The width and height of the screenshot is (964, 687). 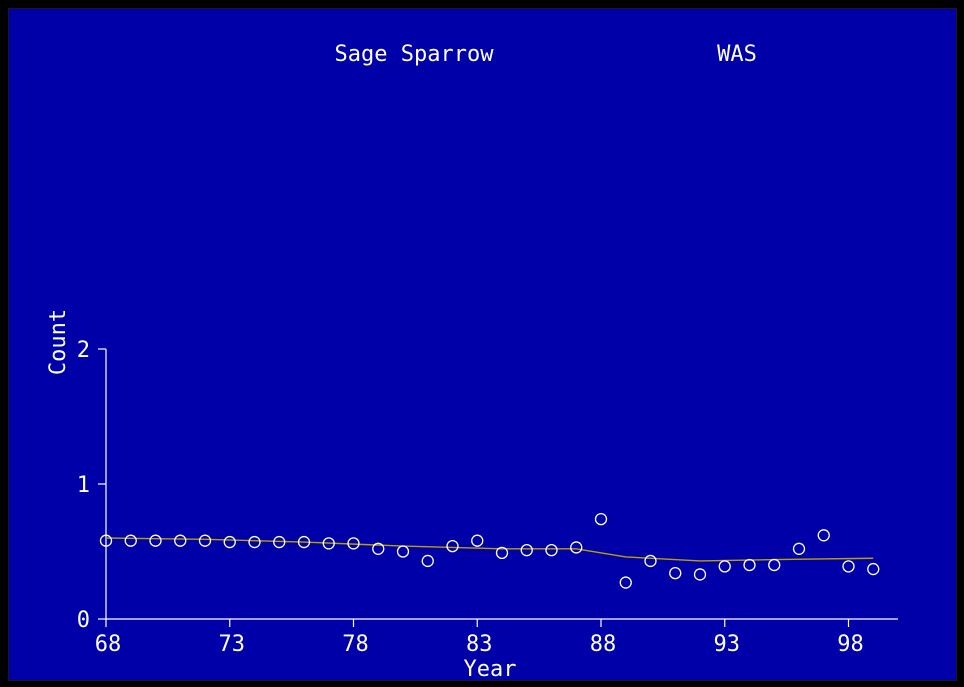 What do you see at coordinates (737, 54) in the screenshot?
I see `chart-subtitle: WAS` at bounding box center [737, 54].